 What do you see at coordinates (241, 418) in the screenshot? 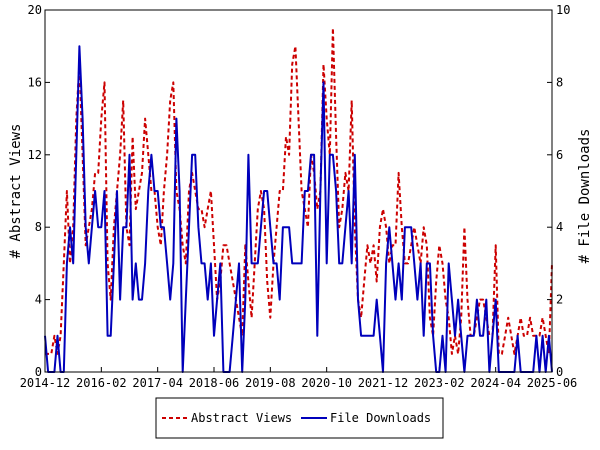
I see `legend-label-abstract-views: Abstract Views` at bounding box center [241, 418].